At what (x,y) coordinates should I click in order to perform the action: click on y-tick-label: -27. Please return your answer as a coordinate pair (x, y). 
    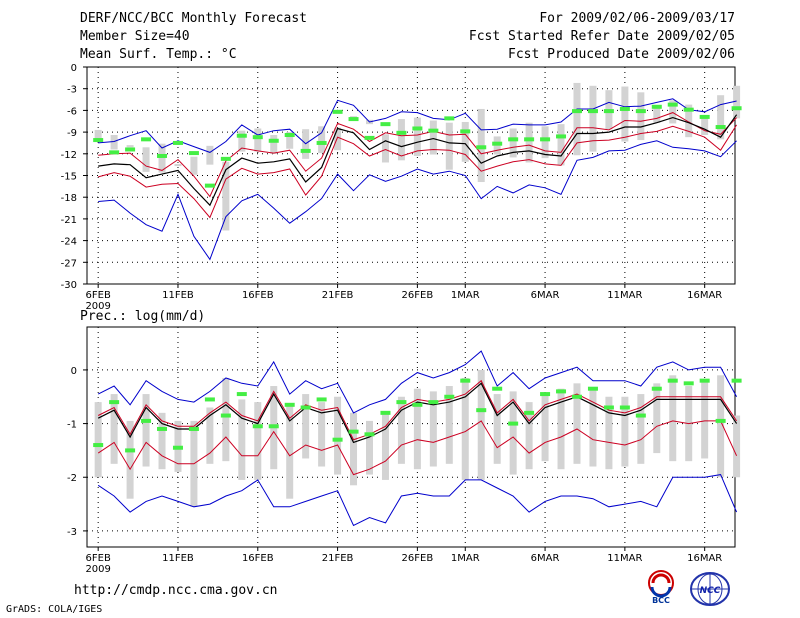
    Looking at the image, I should click on (69, 263).